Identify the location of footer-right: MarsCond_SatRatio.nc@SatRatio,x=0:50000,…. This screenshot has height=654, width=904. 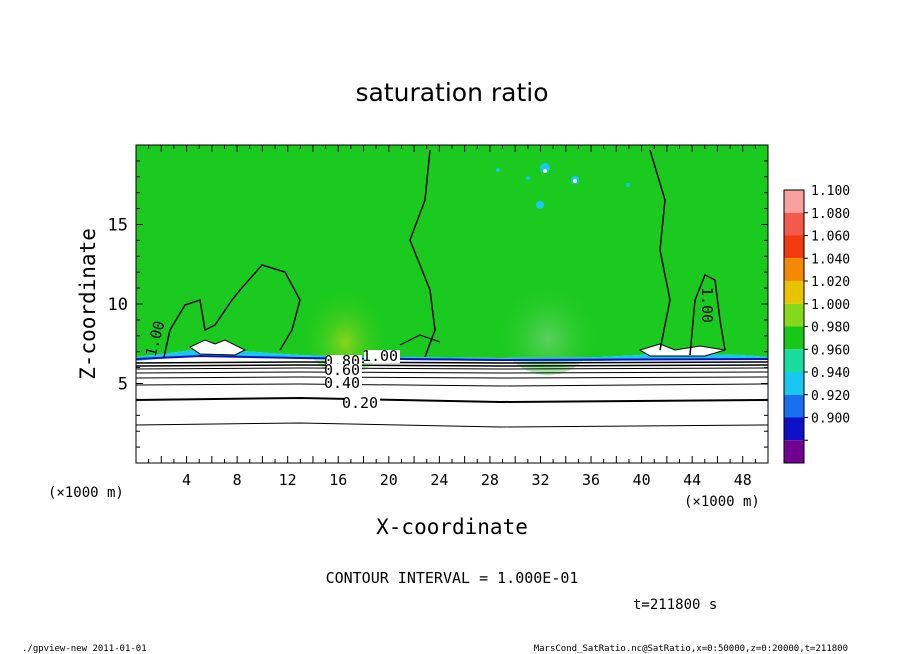
(691, 649).